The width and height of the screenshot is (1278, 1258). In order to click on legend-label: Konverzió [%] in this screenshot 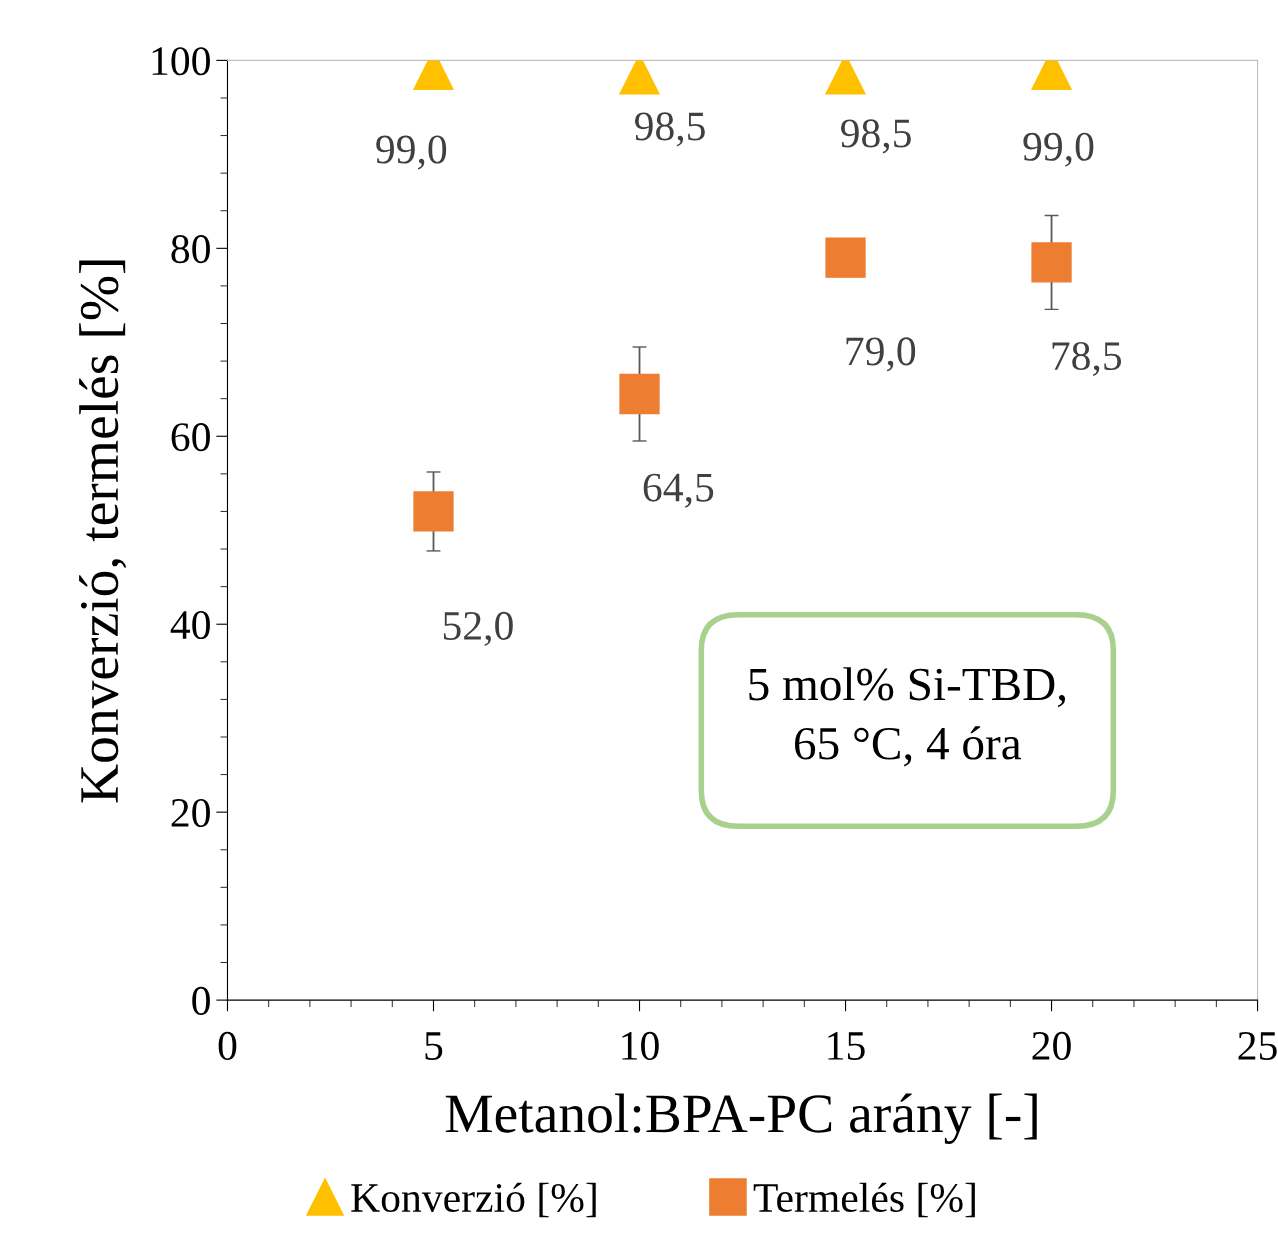, I will do `click(473, 1200)`.